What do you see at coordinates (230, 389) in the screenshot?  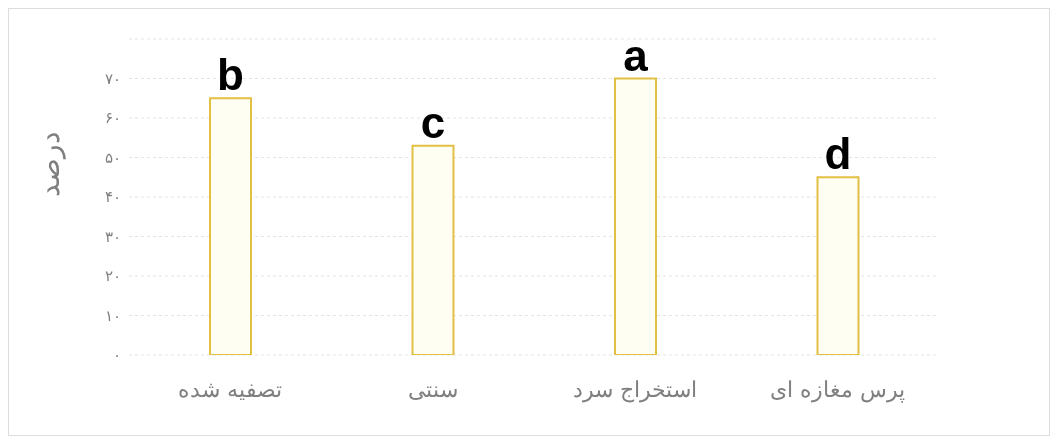 I see `x-tick-label: تصفیه شده` at bounding box center [230, 389].